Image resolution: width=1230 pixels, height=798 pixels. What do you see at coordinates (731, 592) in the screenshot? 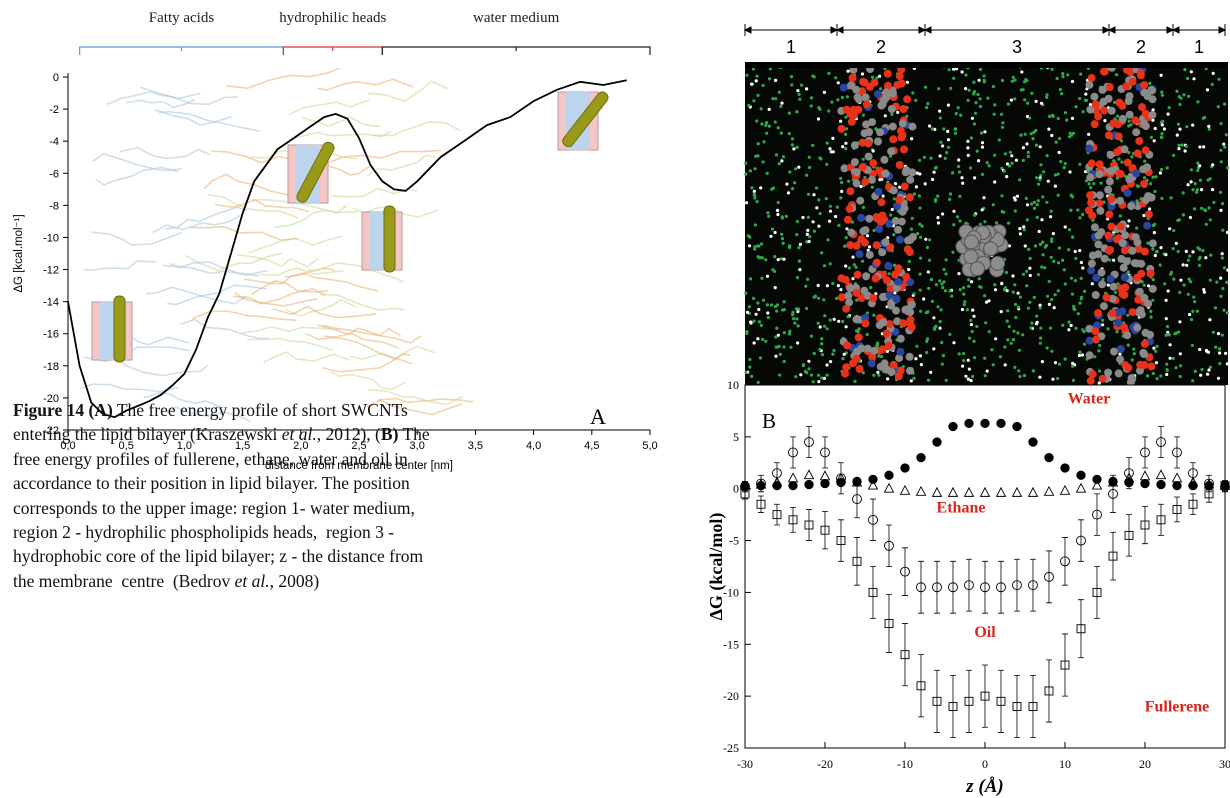
I see `y-tick-label: -10` at bounding box center [731, 592].